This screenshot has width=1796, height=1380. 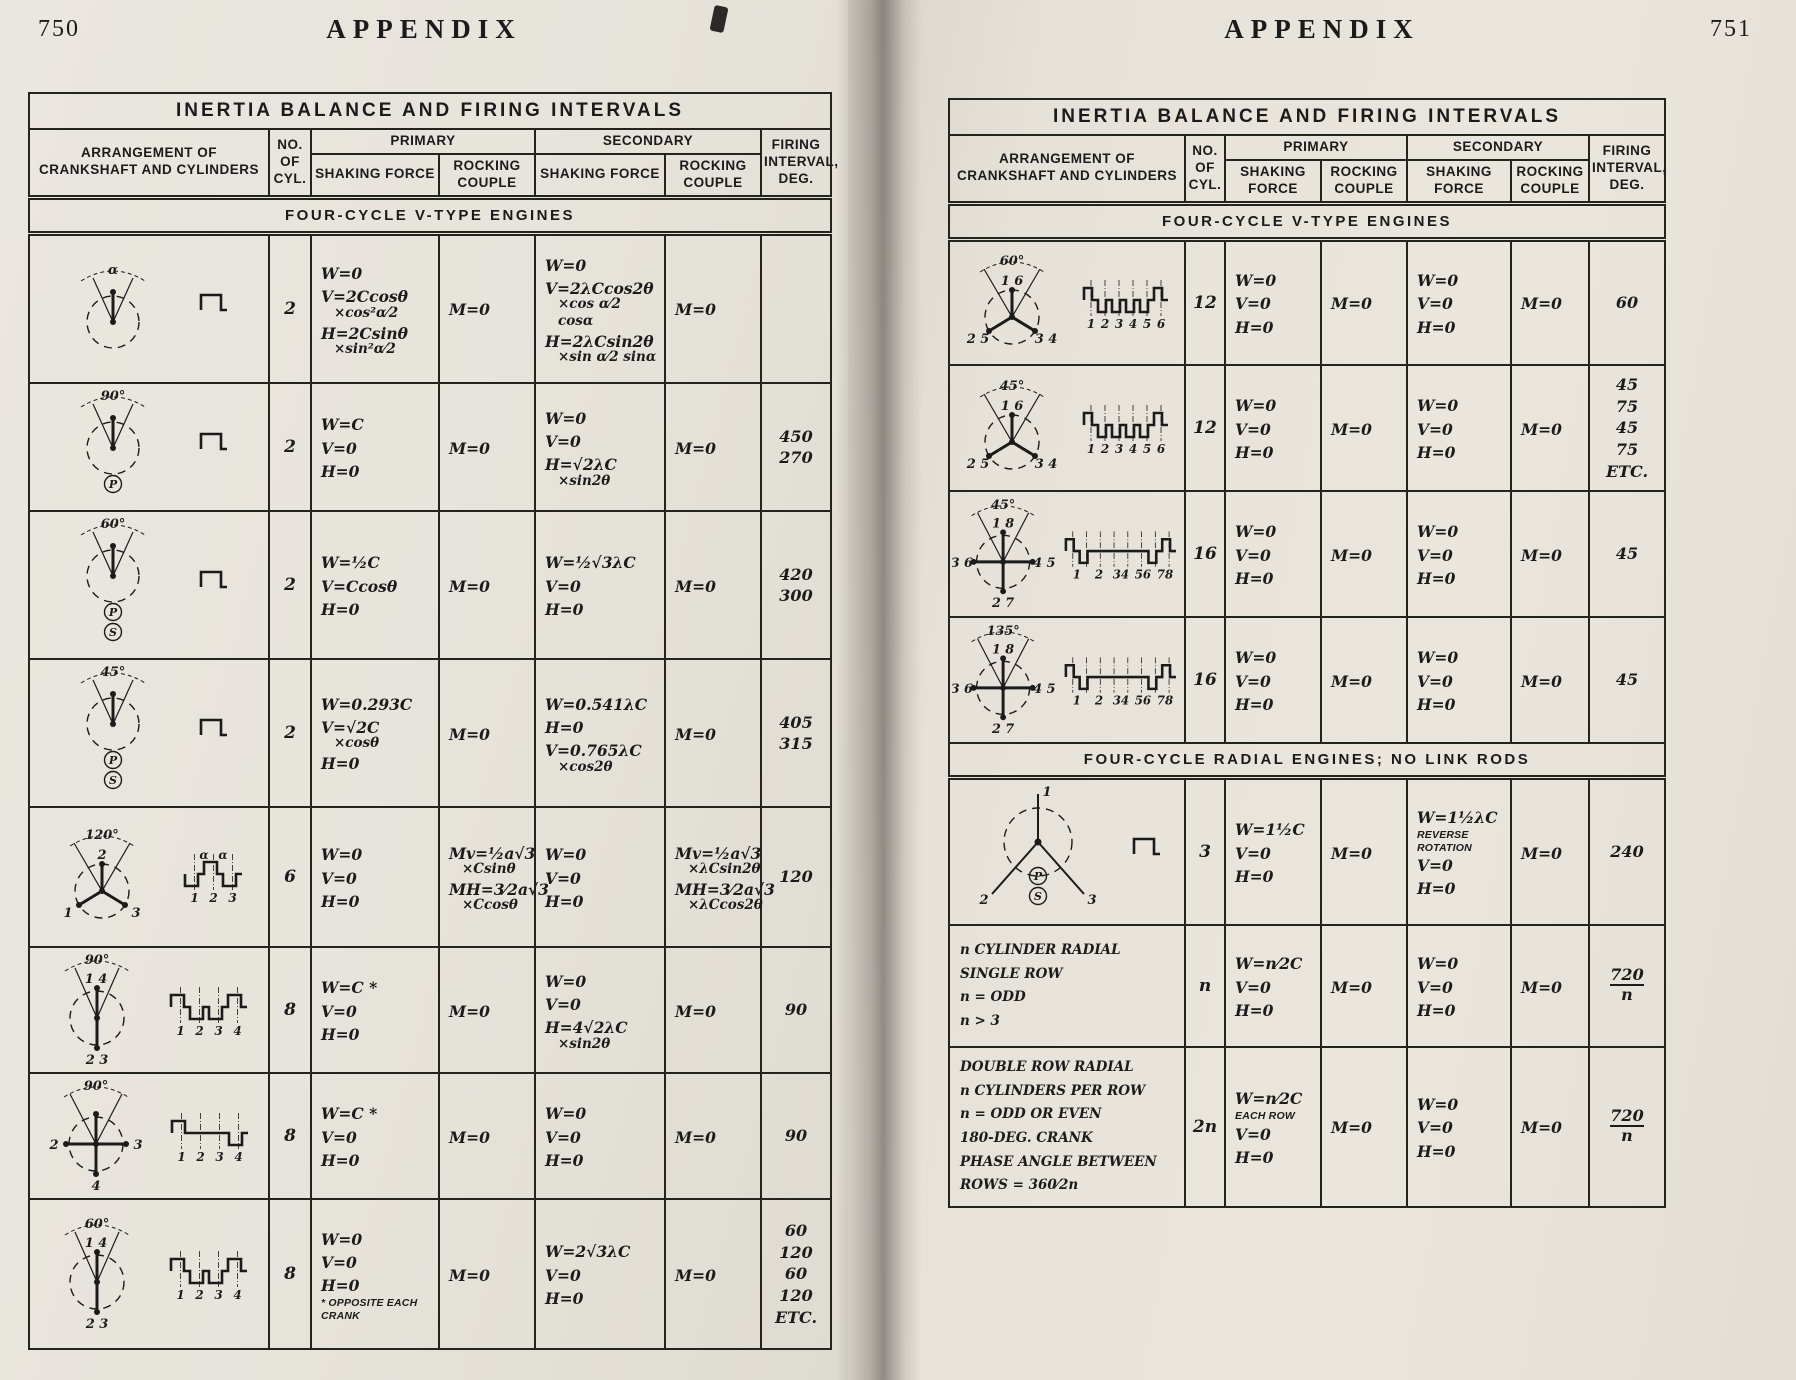 I want to click on secondary-shaking-force-cell: W=0 V=0 H=√2λC ×sin2θ, so click(x=600, y=447).